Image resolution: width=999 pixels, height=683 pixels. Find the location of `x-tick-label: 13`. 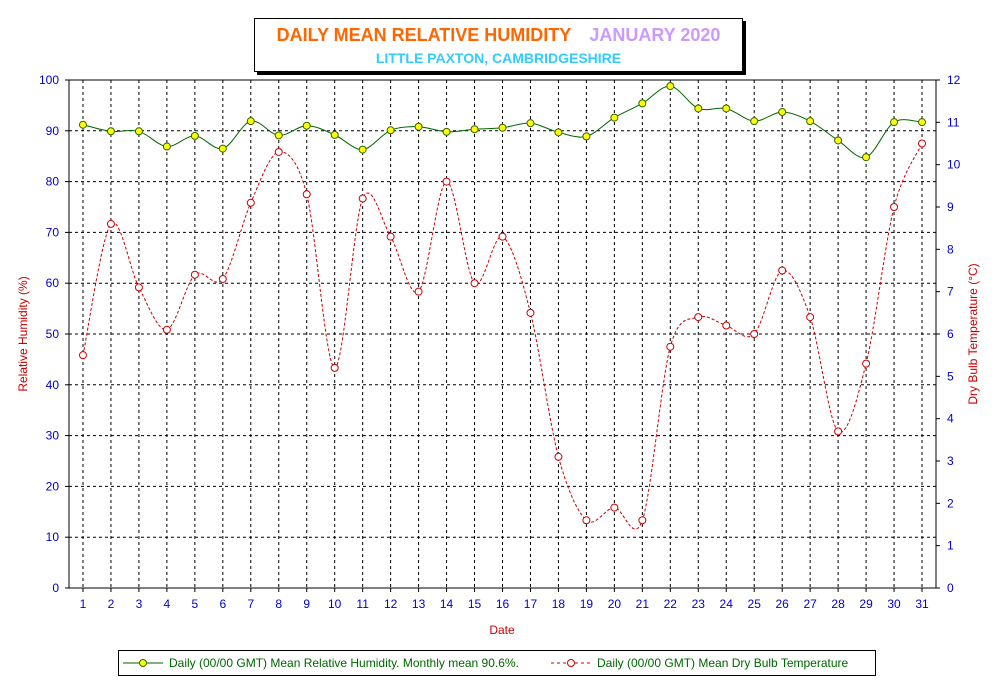

x-tick-label: 13 is located at coordinates (419, 604).